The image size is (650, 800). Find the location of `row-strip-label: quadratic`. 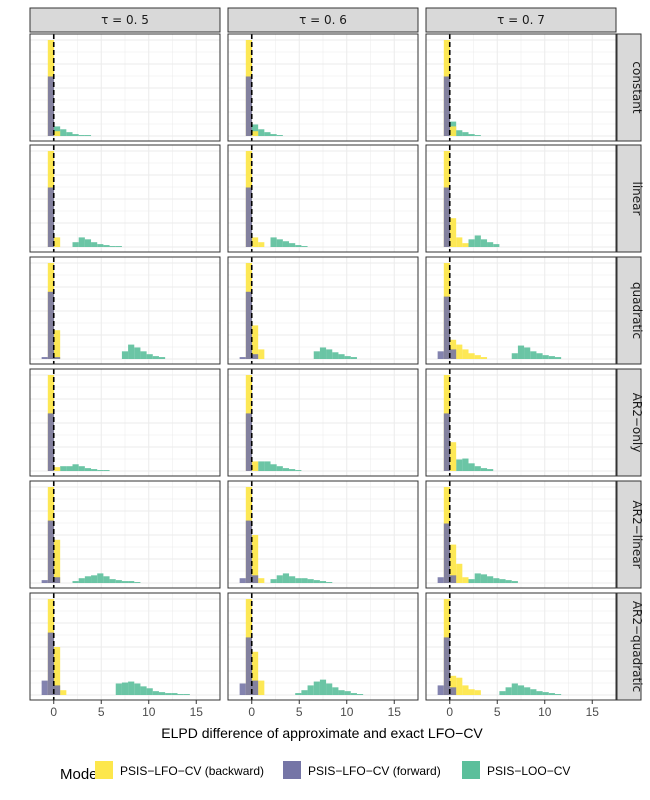

row-strip-label: quadratic is located at coordinates (637, 310).